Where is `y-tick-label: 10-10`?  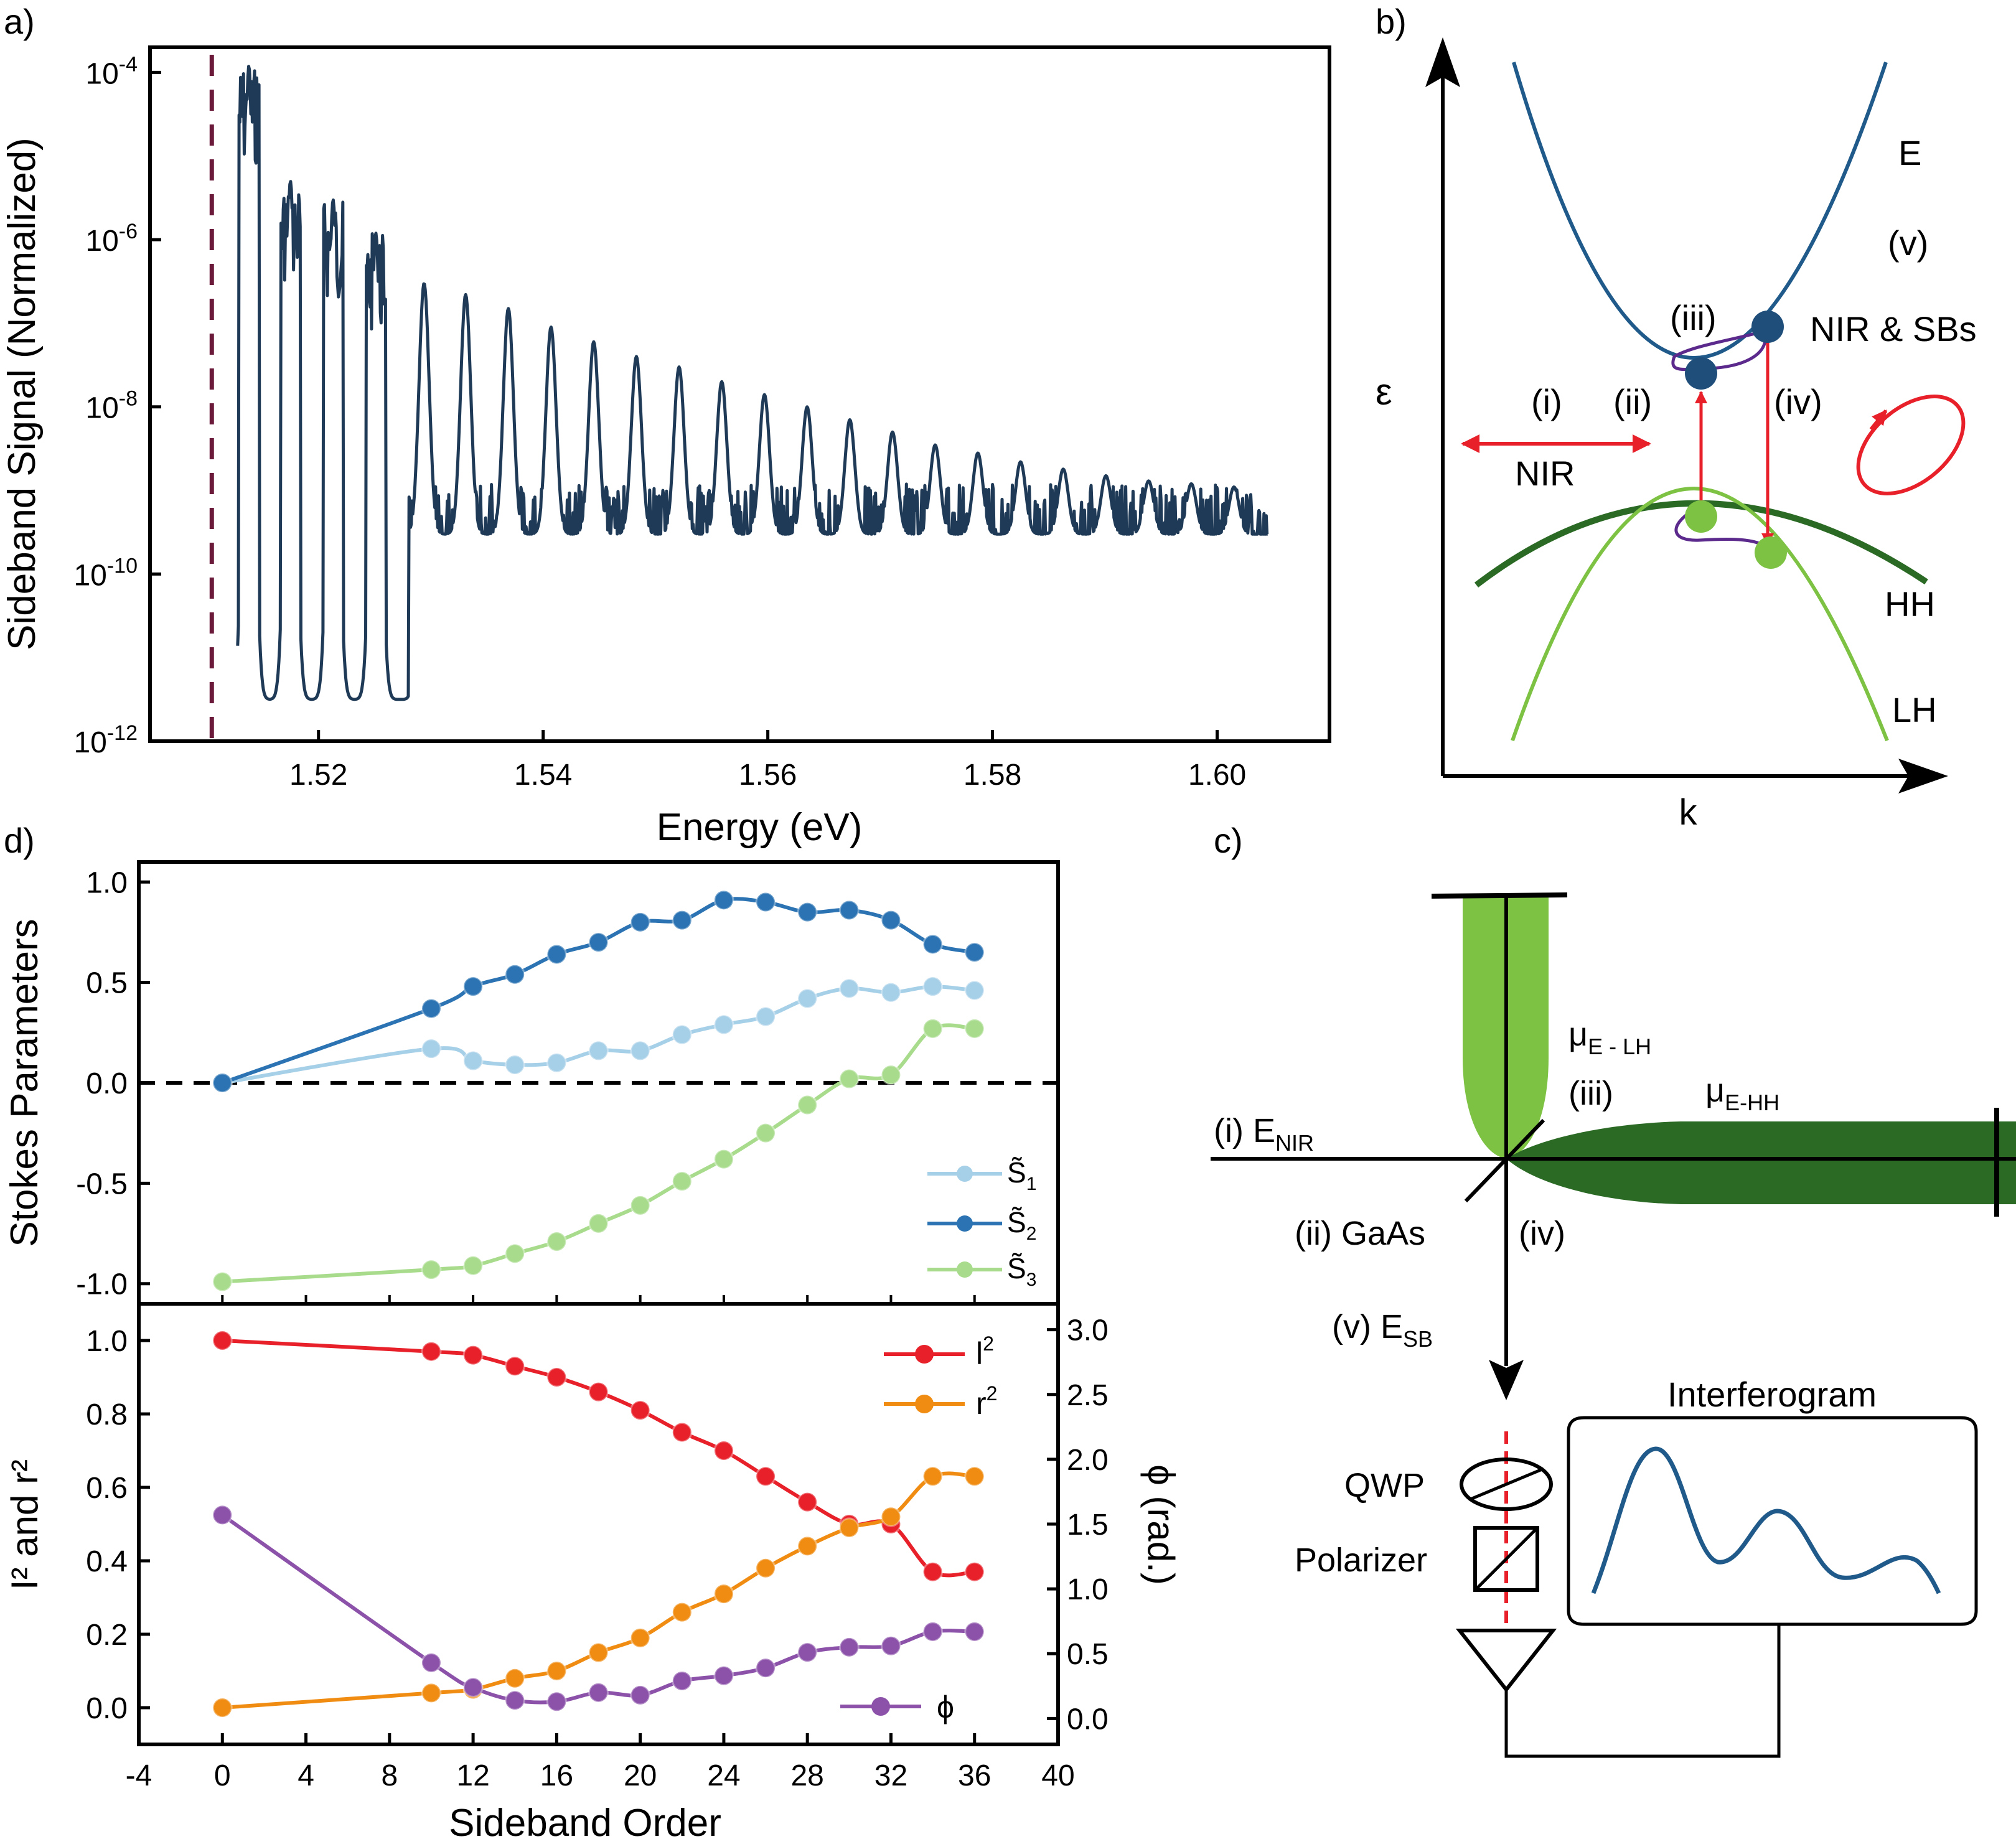
y-tick-label: 10-10 is located at coordinates (105, 573).